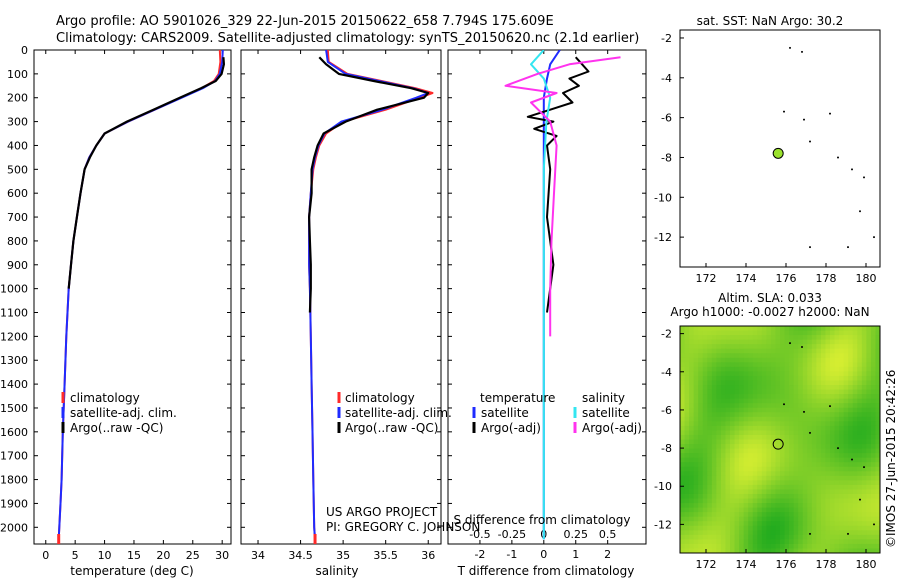 Image resolution: width=900 pixels, height=580 pixels. Describe the element at coordinates (45, 555) in the screenshot. I see `temperature-tick-label: 0` at that location.